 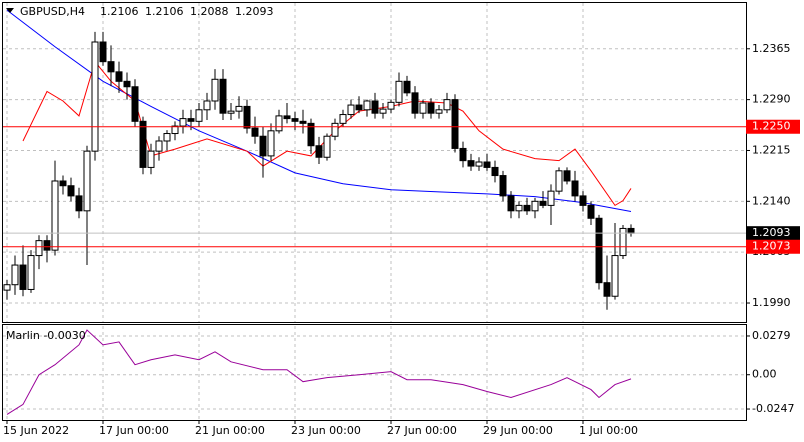 What do you see at coordinates (771, 48) in the screenshot?
I see `y-tick-label: 1.2365` at bounding box center [771, 48].